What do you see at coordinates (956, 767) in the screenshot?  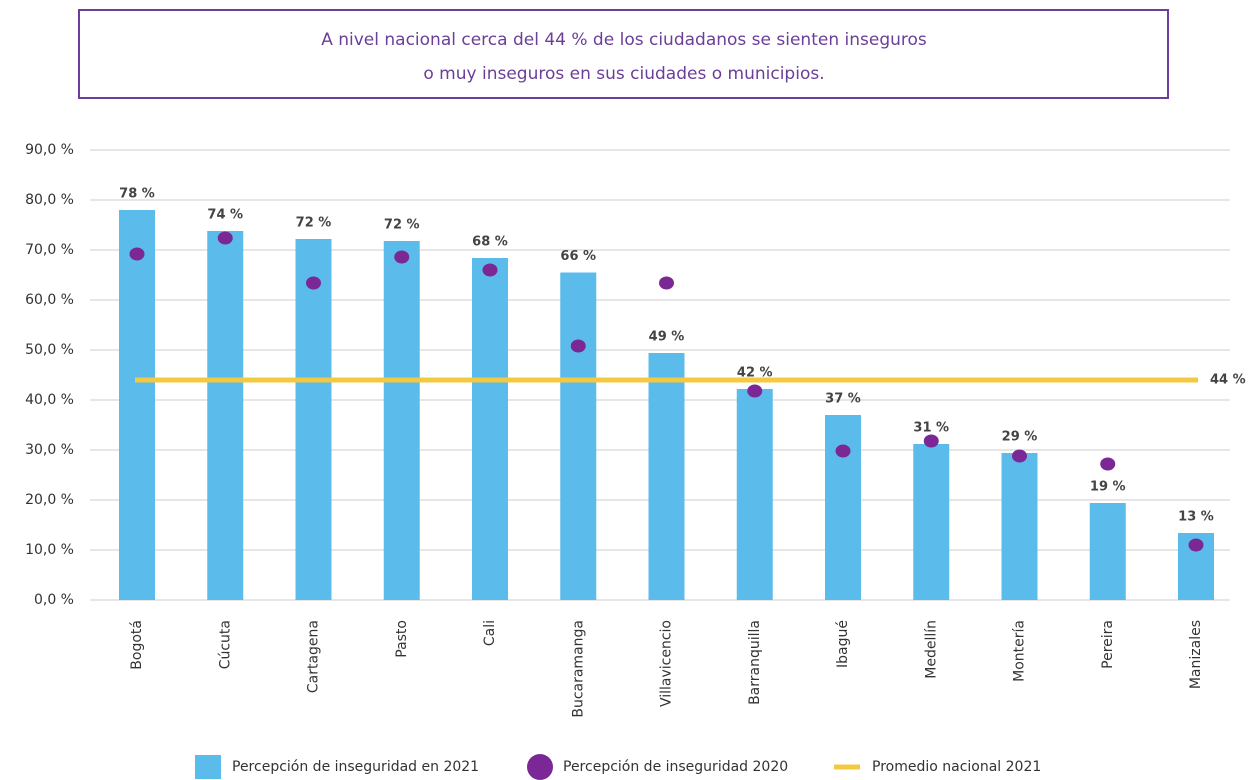 I see `legend-label: Promedio nacional 2021` at bounding box center [956, 767].